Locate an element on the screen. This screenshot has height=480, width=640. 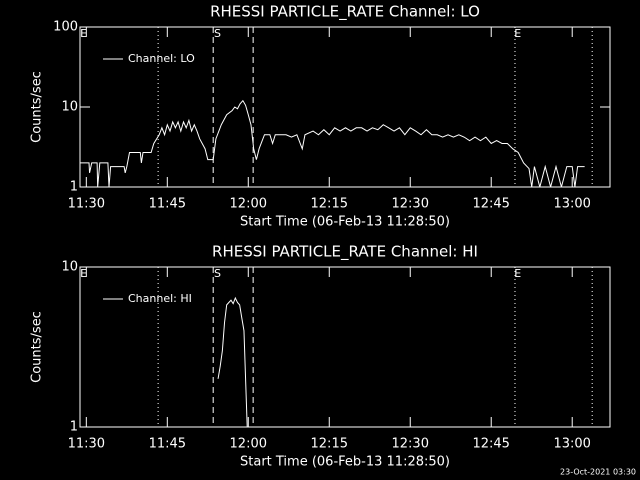
legend-label: Channel: HI is located at coordinates (160, 298).